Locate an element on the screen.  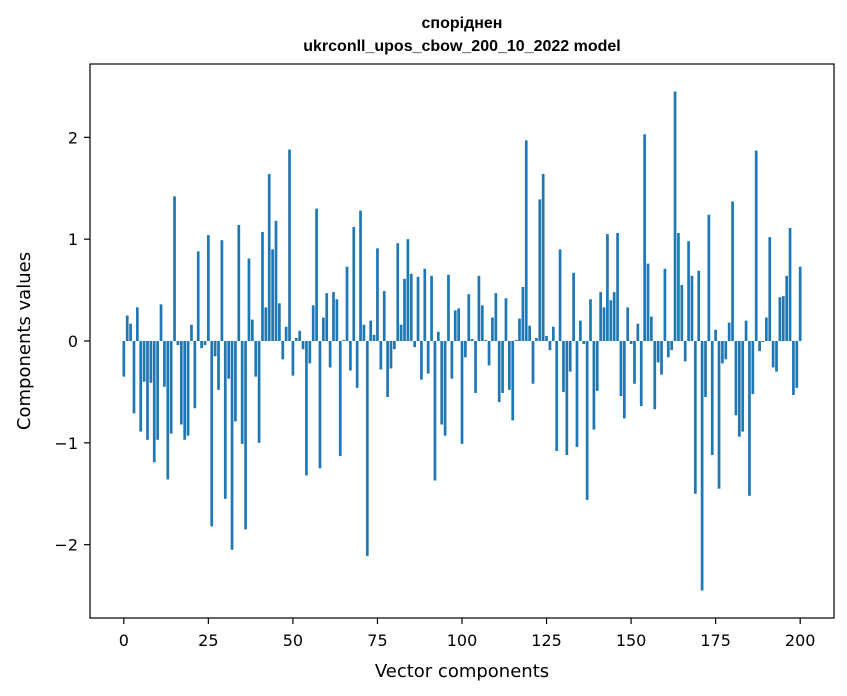
y-tick-label-3: 1 is located at coordinates (73, 239).